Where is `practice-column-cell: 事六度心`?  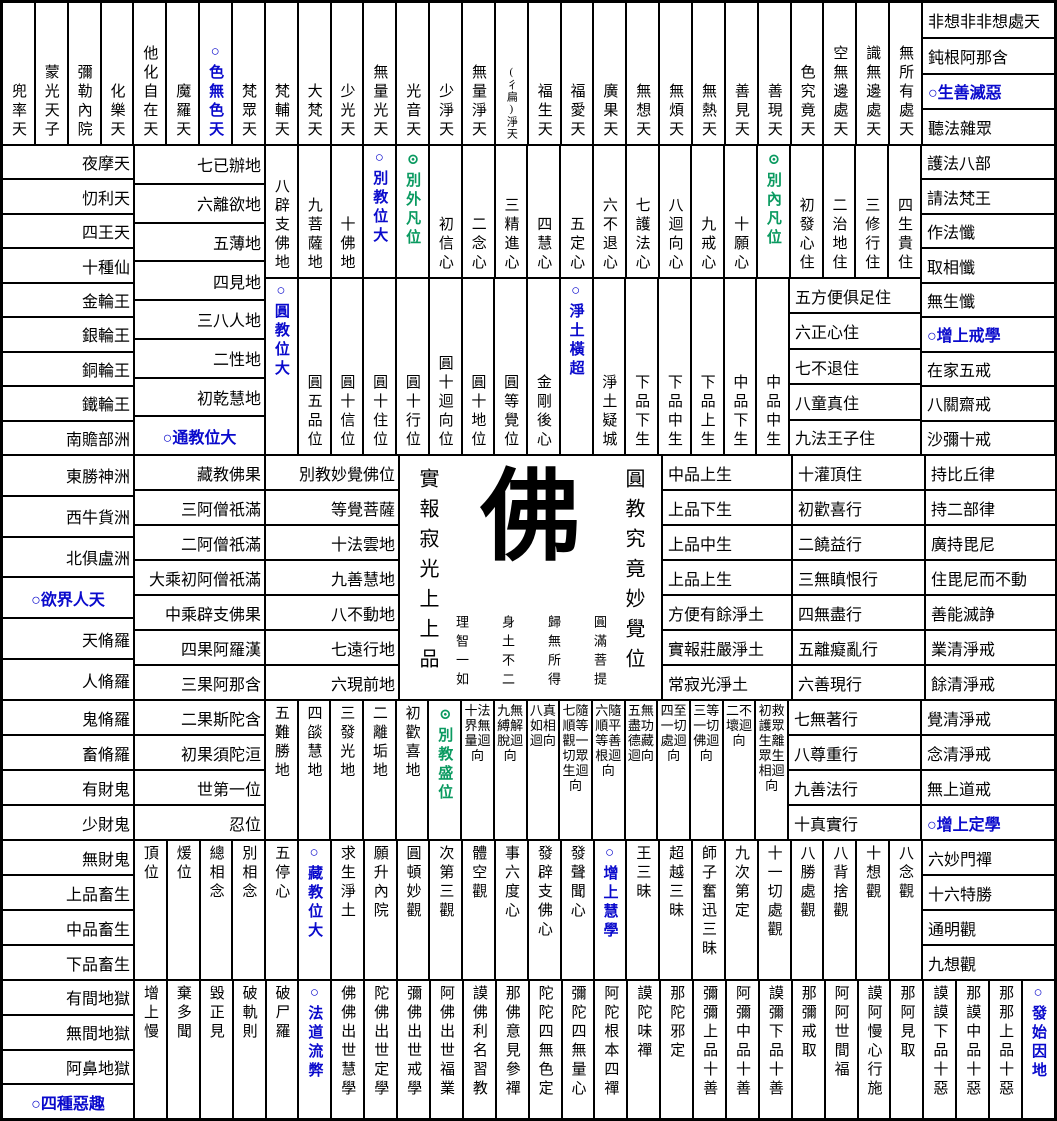
practice-column-cell: 事六度心 is located at coordinates (511, 910).